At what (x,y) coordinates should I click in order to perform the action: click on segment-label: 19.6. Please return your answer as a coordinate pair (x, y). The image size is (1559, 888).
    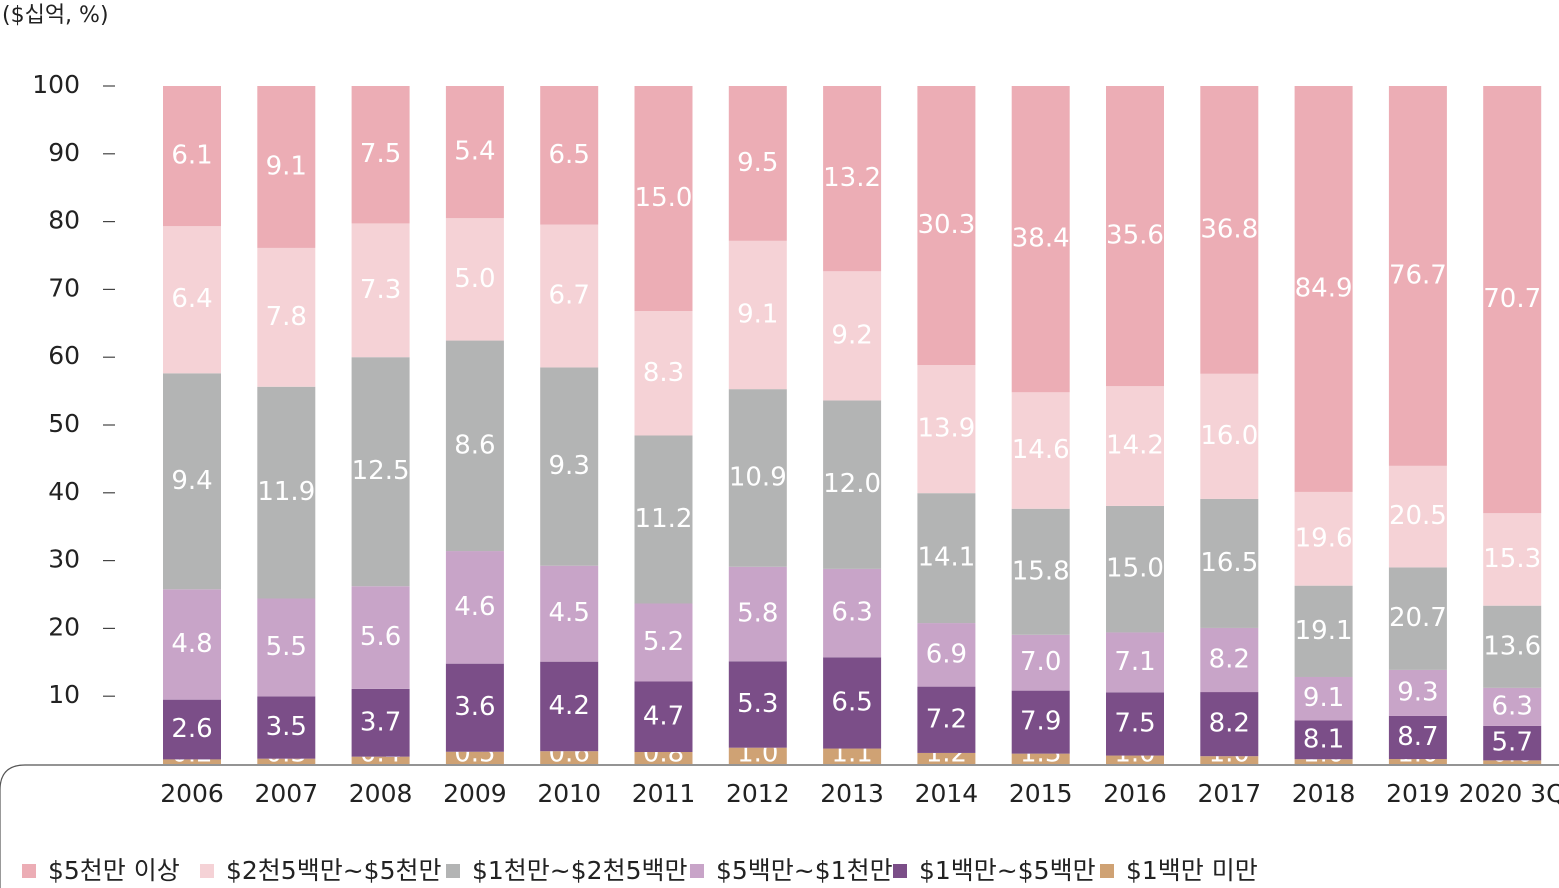
    Looking at the image, I should click on (1324, 538).